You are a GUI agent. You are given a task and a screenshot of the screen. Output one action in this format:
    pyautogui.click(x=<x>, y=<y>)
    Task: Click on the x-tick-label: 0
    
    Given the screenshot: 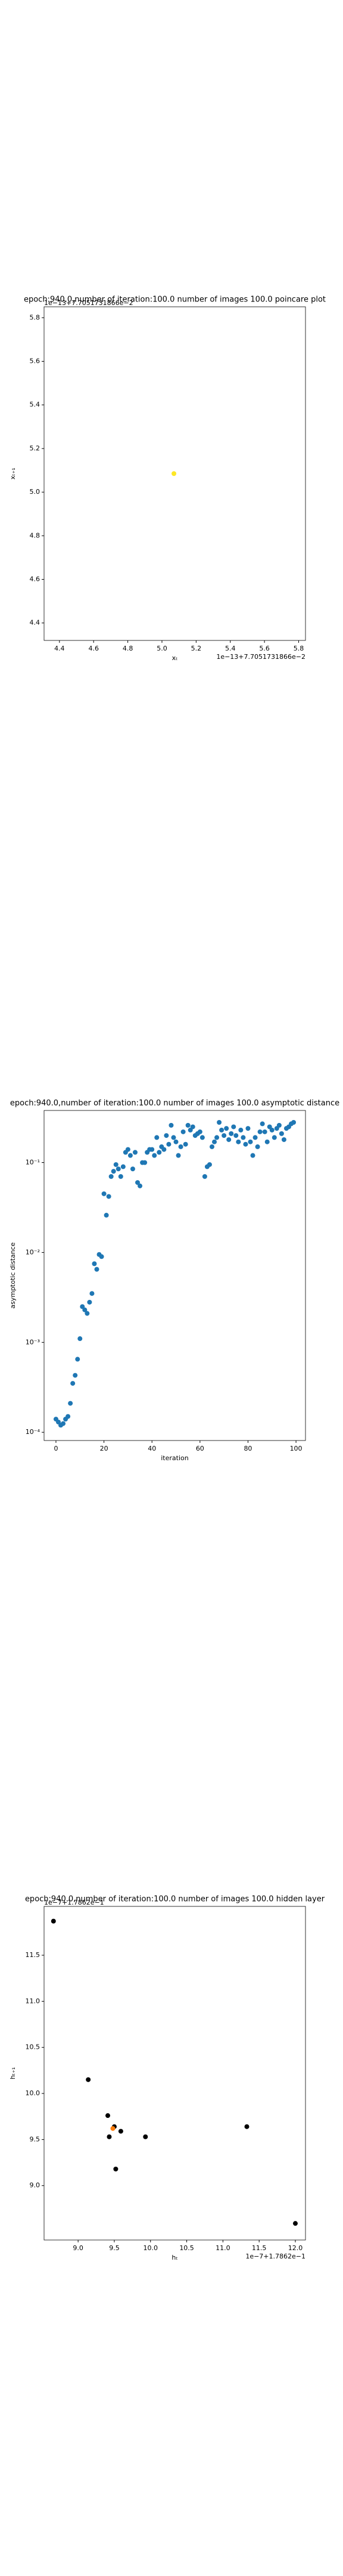 What is the action you would take?
    pyautogui.click(x=56, y=1448)
    